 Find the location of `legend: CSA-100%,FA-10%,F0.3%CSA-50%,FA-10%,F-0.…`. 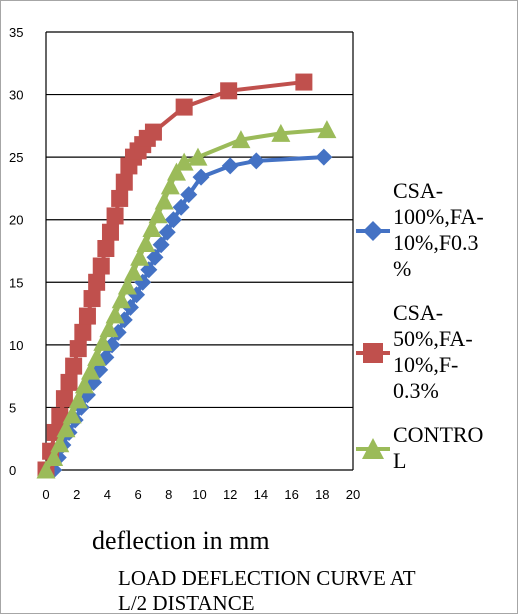

legend: CSA-100%,FA-10%,F0.3%CSA-50%,FA-10%,F-0.… is located at coordinates (420, 325).